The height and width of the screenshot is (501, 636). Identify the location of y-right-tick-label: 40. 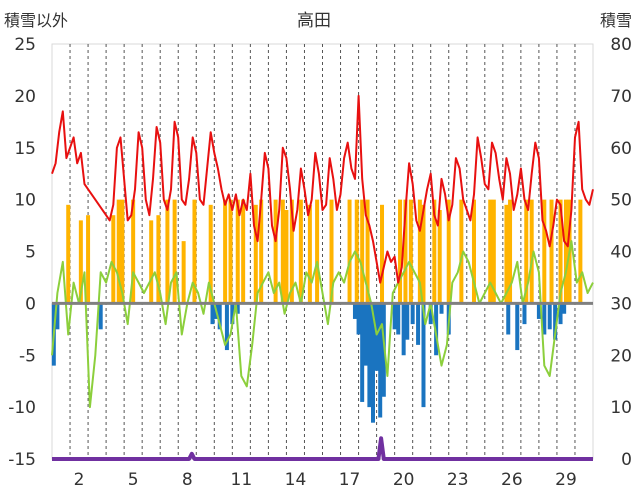
(621, 253).